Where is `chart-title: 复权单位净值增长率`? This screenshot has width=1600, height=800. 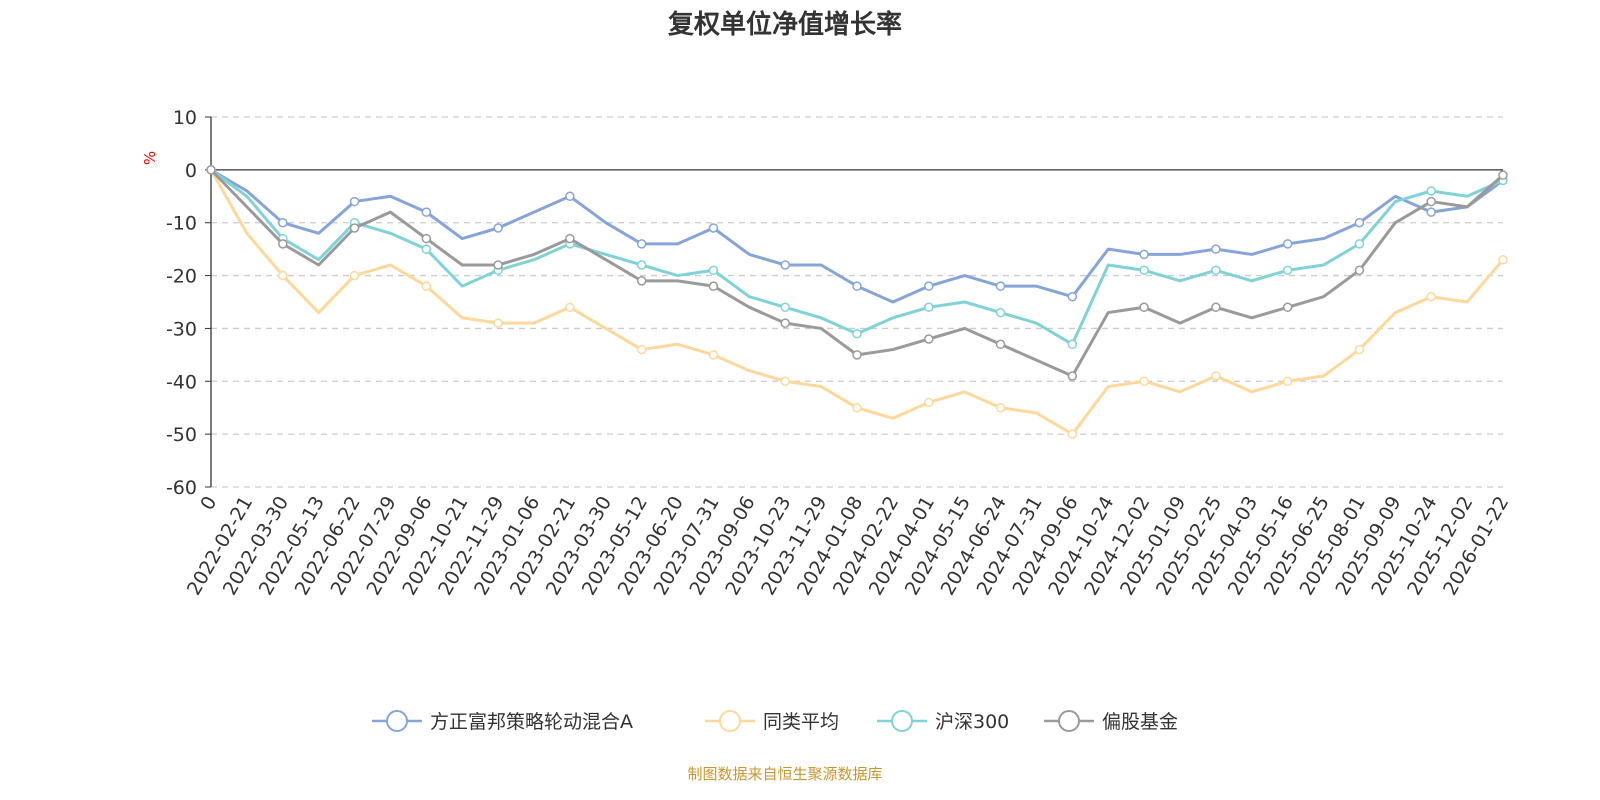
chart-title: 复权单位净值增长率 is located at coordinates (785, 24).